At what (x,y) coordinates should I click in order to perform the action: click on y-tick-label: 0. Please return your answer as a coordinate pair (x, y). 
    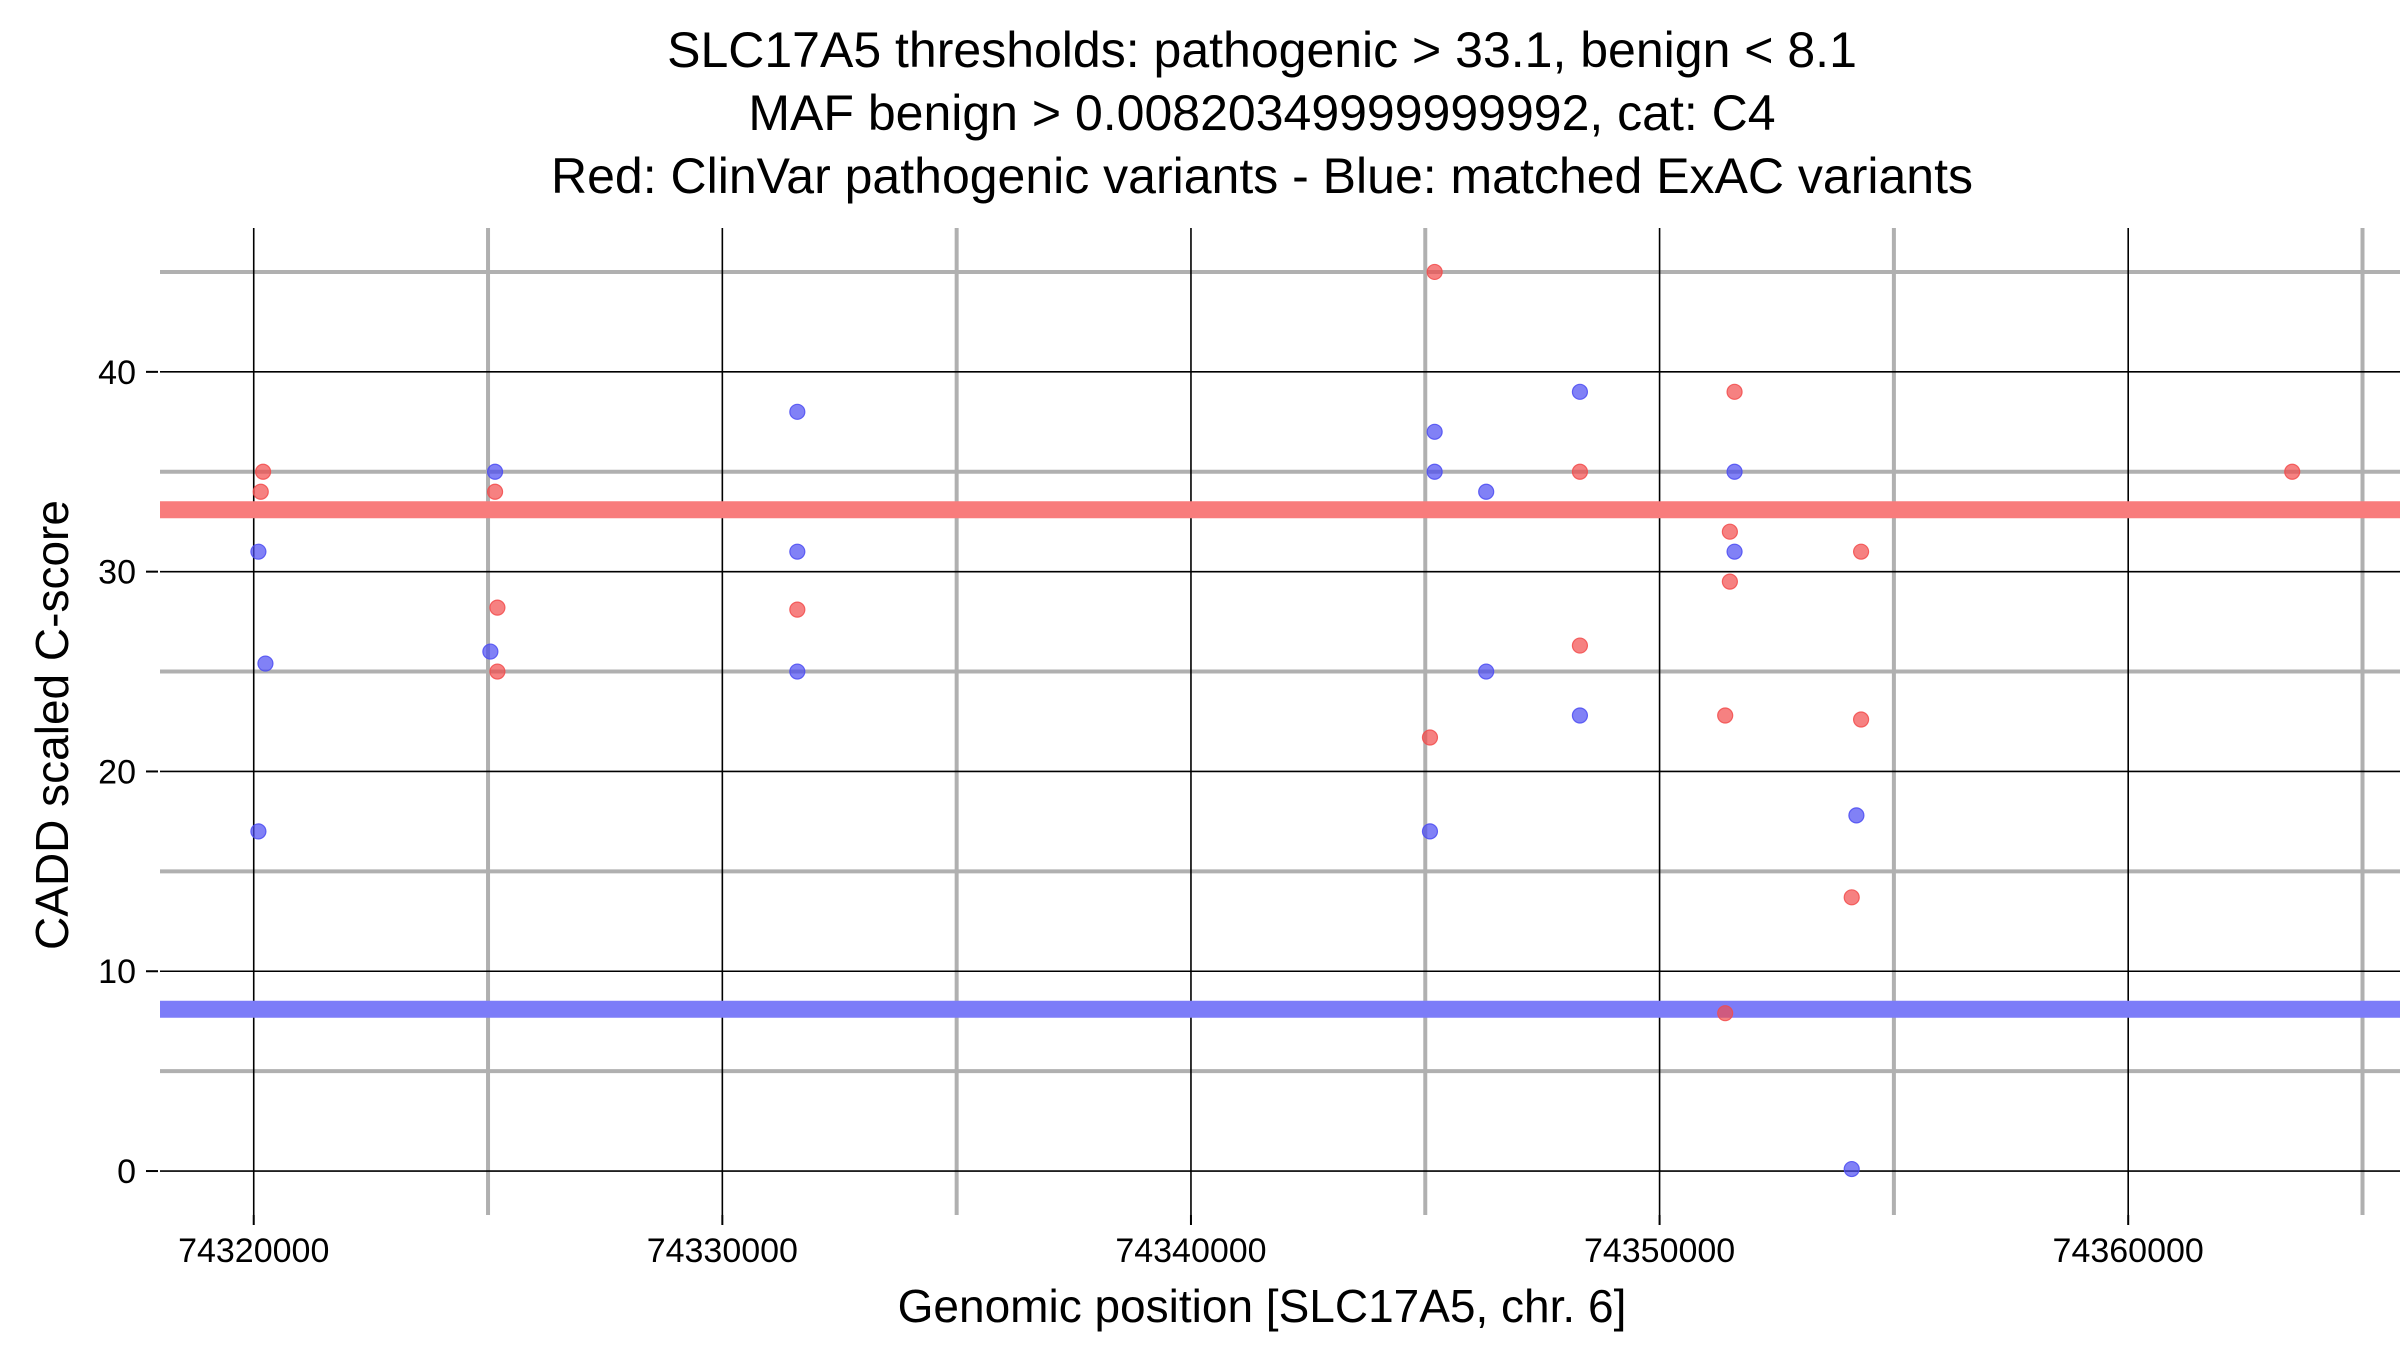
    Looking at the image, I should click on (126, 1172).